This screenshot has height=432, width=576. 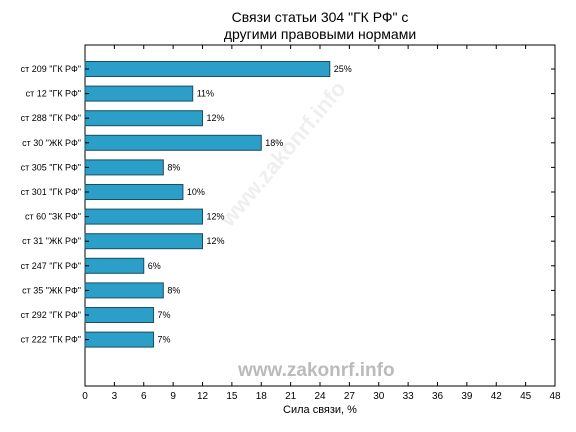 I want to click on x-tick-label: 0, so click(x=85, y=396).